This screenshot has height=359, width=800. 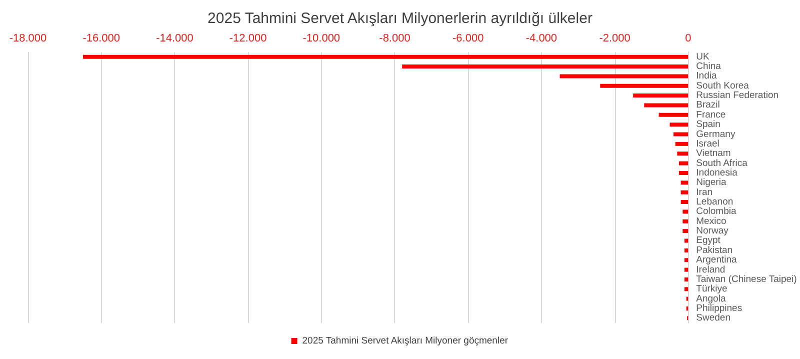 What do you see at coordinates (175, 38) in the screenshot?
I see `x-tick-label: -14.000` at bounding box center [175, 38].